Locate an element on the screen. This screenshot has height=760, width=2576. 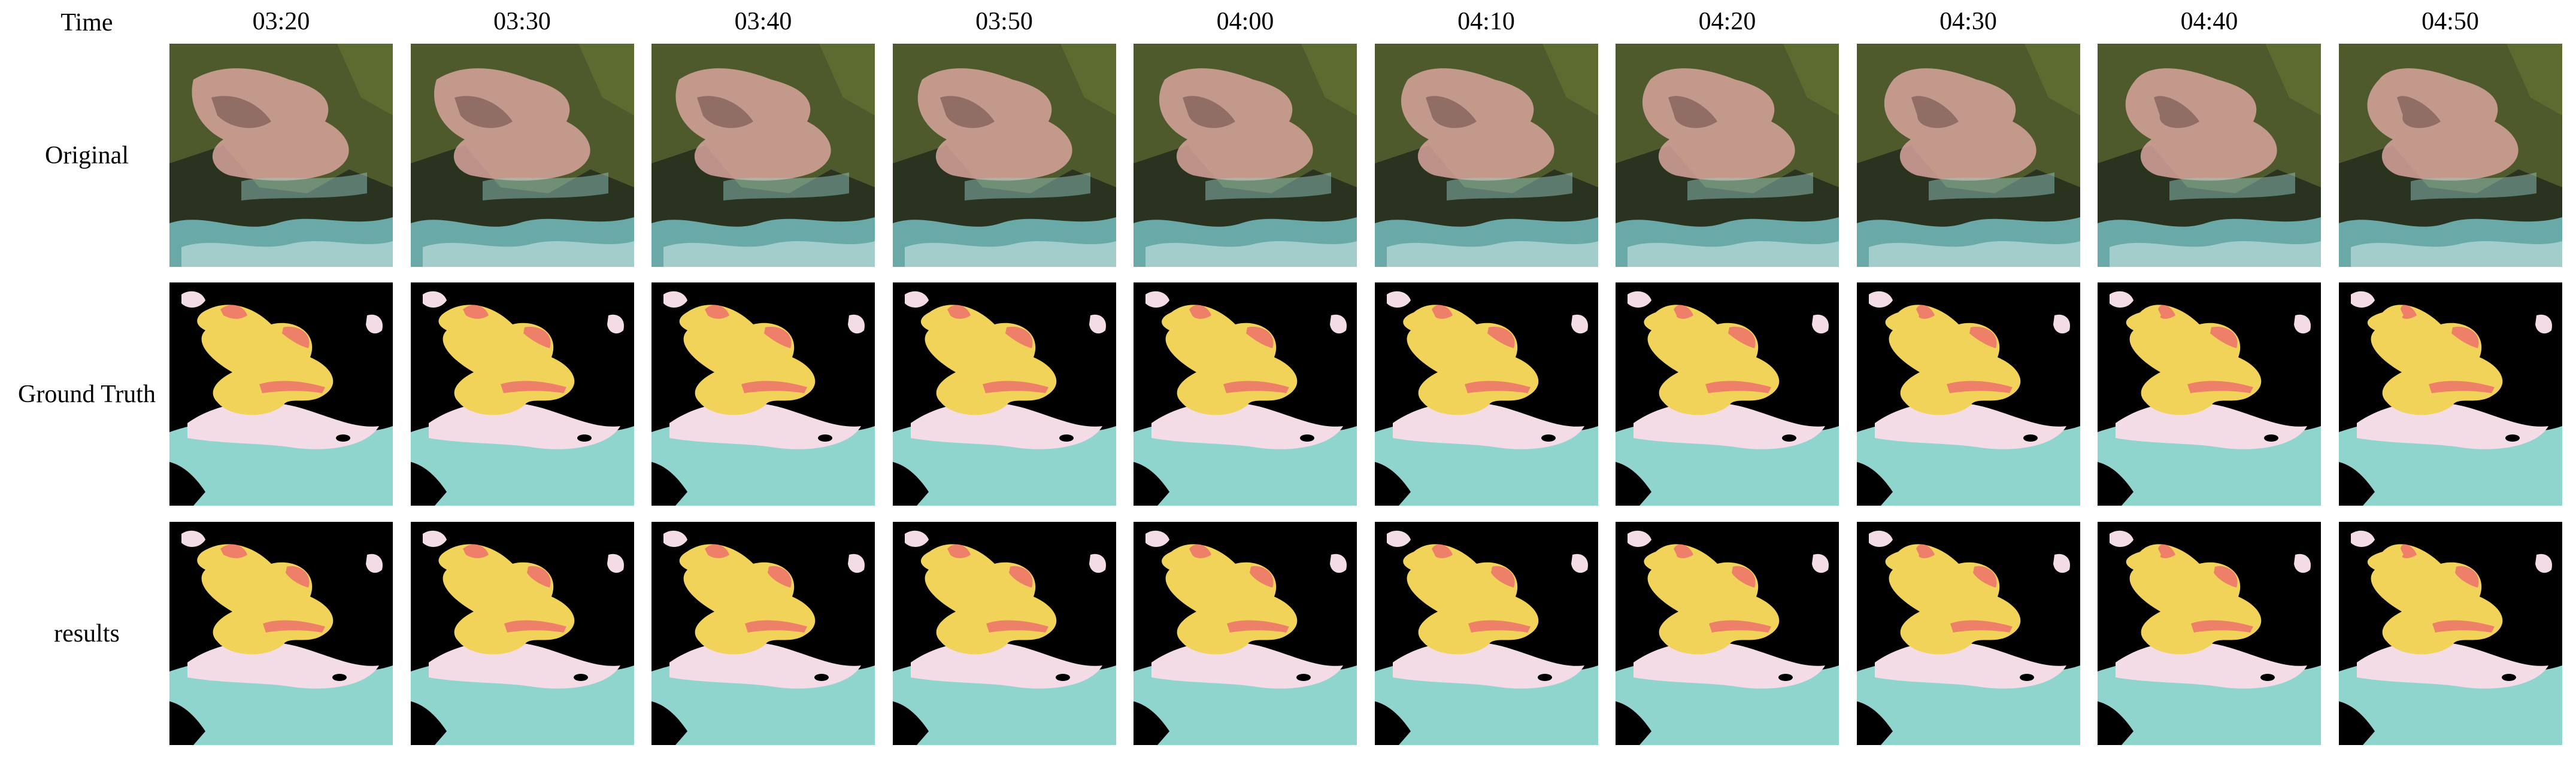
time-label-0330: 03:30 is located at coordinates (522, 22).